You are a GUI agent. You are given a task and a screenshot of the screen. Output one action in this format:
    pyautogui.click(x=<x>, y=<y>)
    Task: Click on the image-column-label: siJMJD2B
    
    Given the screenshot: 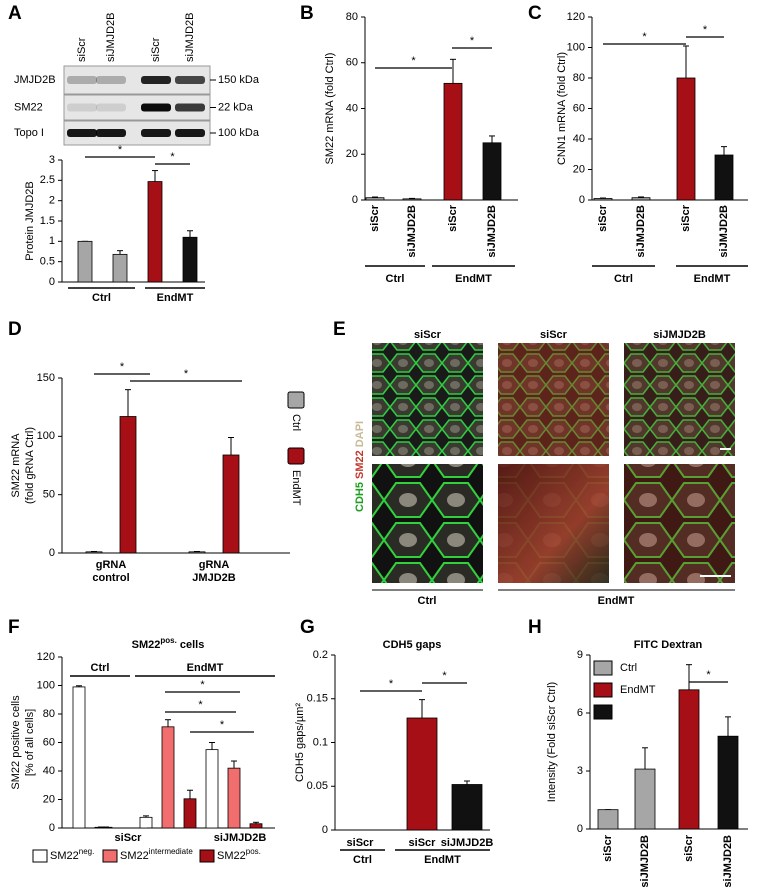 What is the action you would take?
    pyautogui.click(x=679, y=335)
    